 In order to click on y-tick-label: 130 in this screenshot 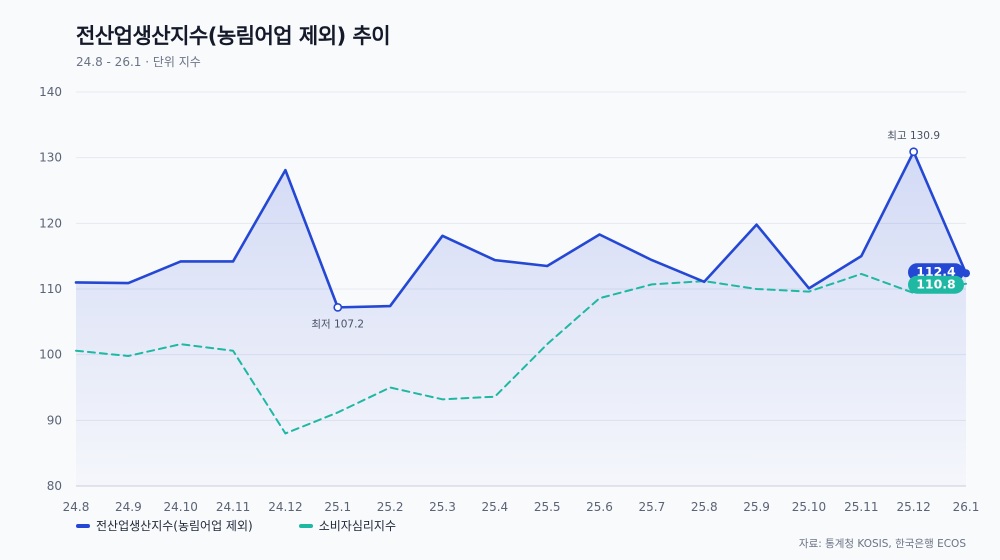, I will do `click(50, 158)`.